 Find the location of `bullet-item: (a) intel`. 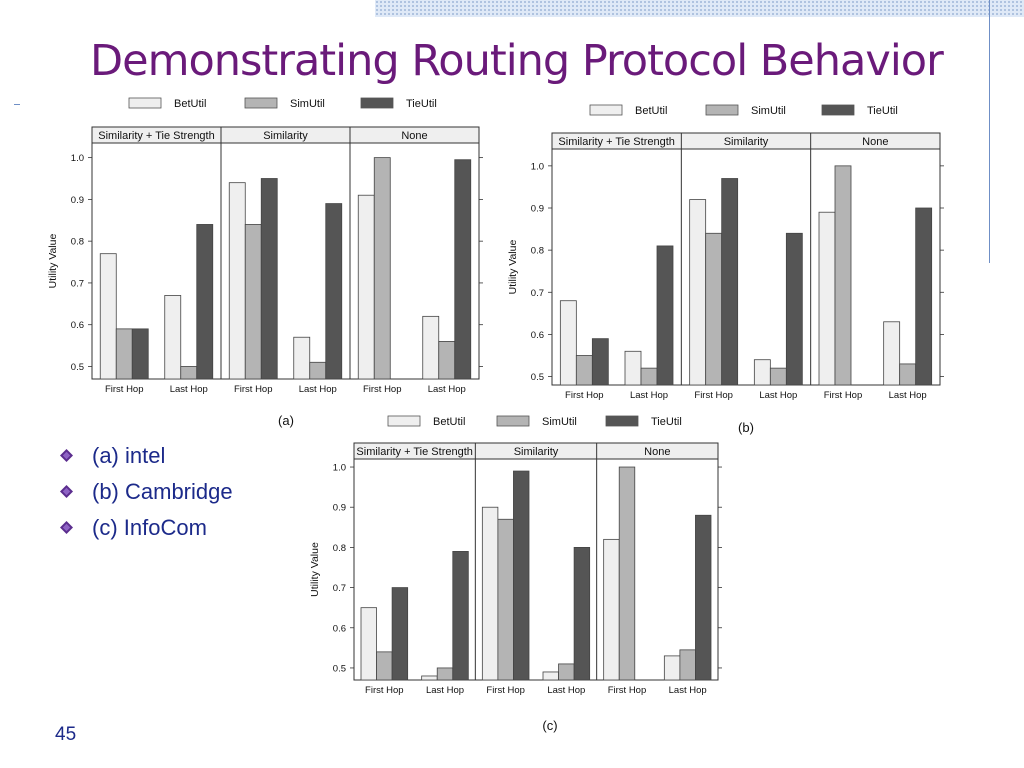

bullet-item: (a) intel is located at coordinates (145, 460).